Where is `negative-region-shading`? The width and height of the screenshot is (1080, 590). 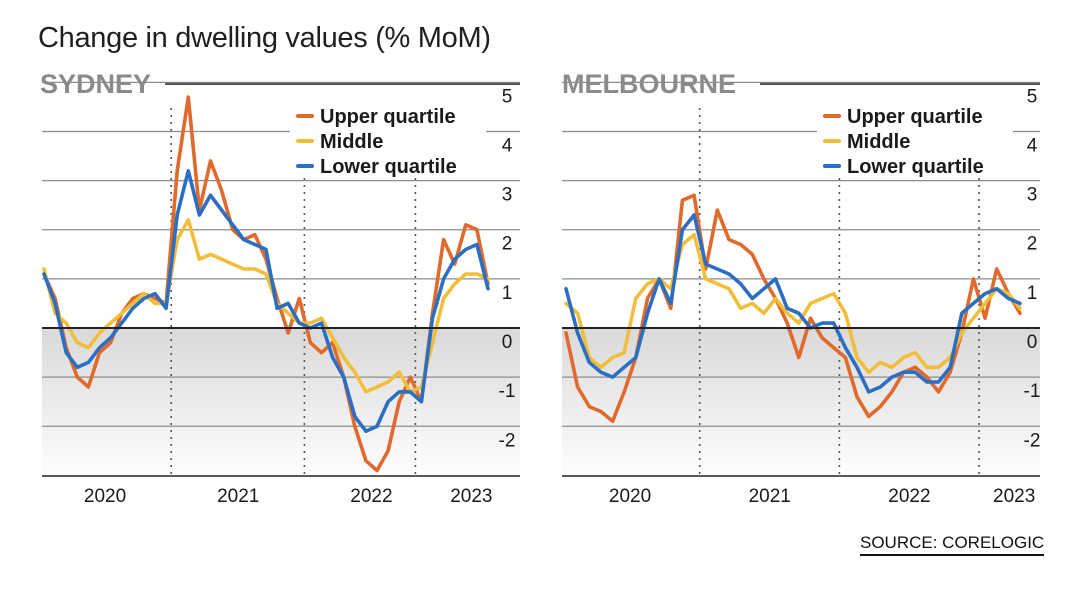
negative-region-shading is located at coordinates (281, 404).